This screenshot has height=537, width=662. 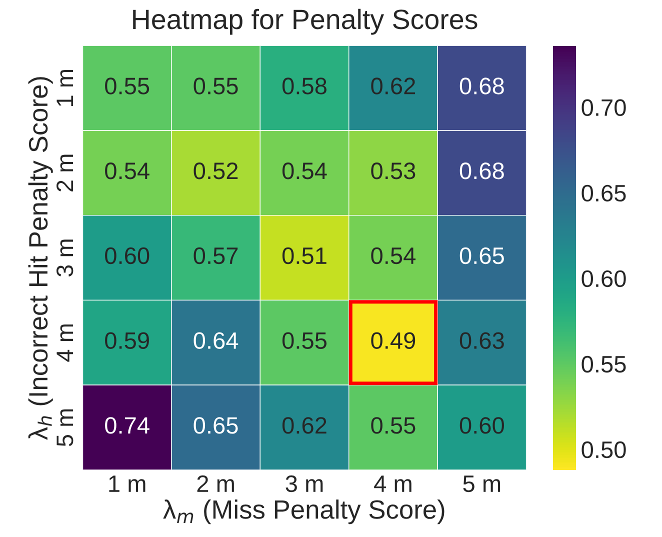 I want to click on y-tick-label: 4 m, so click(x=64, y=343).